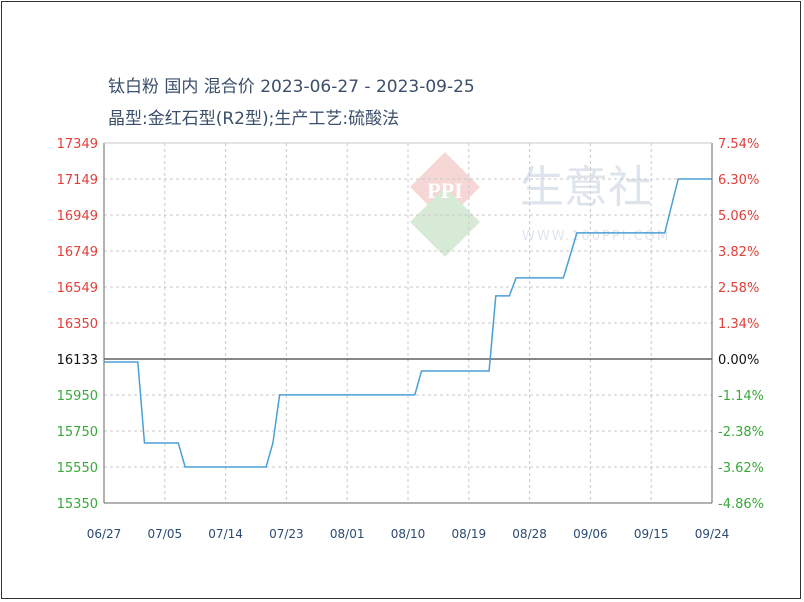  I want to click on x-tick-label: 07/23, so click(286, 534).